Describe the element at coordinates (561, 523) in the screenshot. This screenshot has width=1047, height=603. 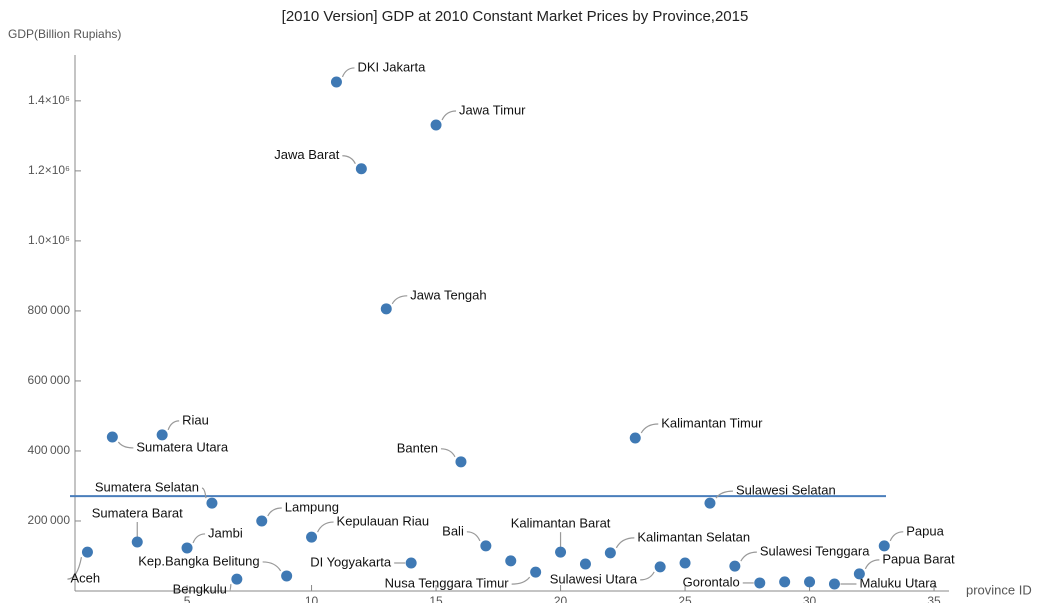
I see `point-label: Kalimantan Barat` at that location.